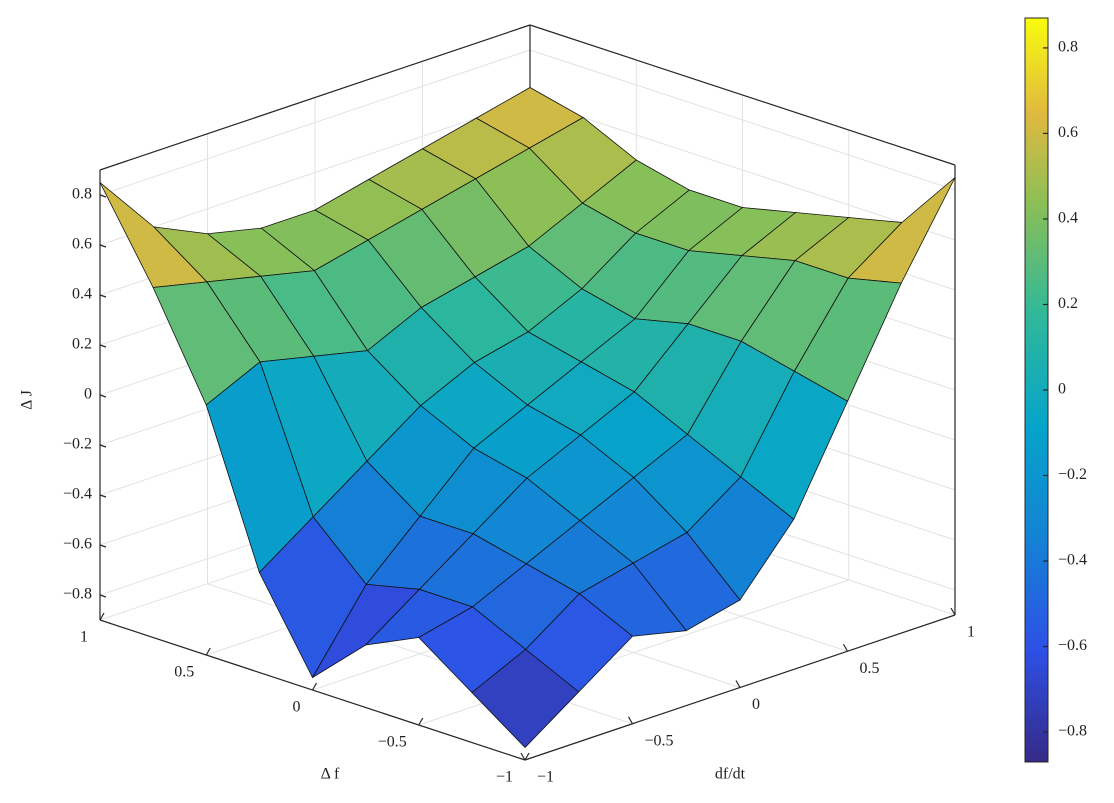  Describe the element at coordinates (1068, 218) in the screenshot. I see `colorbar-tick-label: 0.4` at that location.